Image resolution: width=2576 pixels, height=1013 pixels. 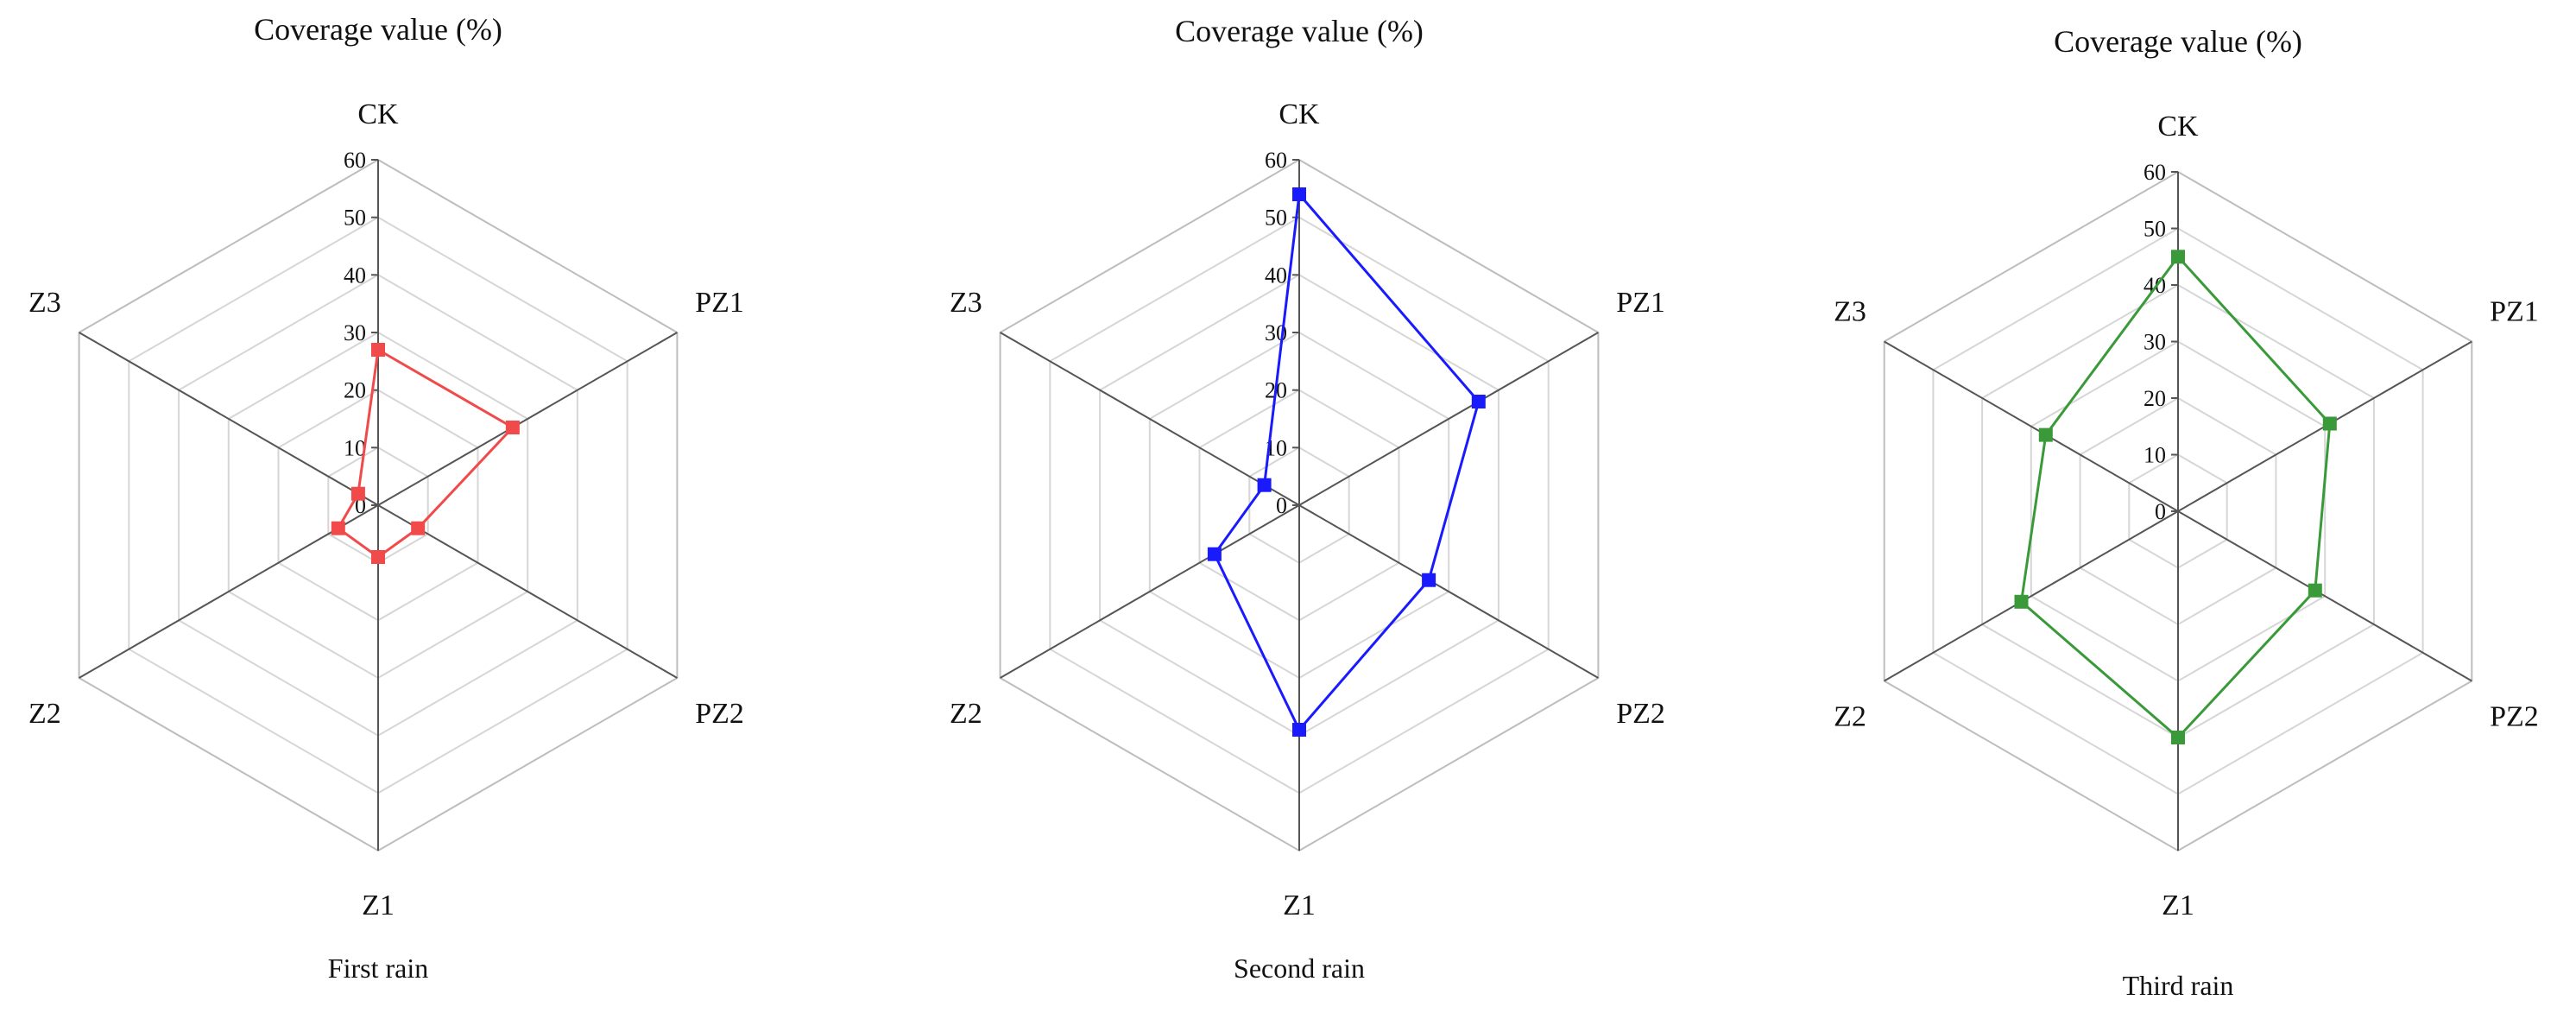 What do you see at coordinates (2178, 985) in the screenshot?
I see `chart-caption: Third rain` at bounding box center [2178, 985].